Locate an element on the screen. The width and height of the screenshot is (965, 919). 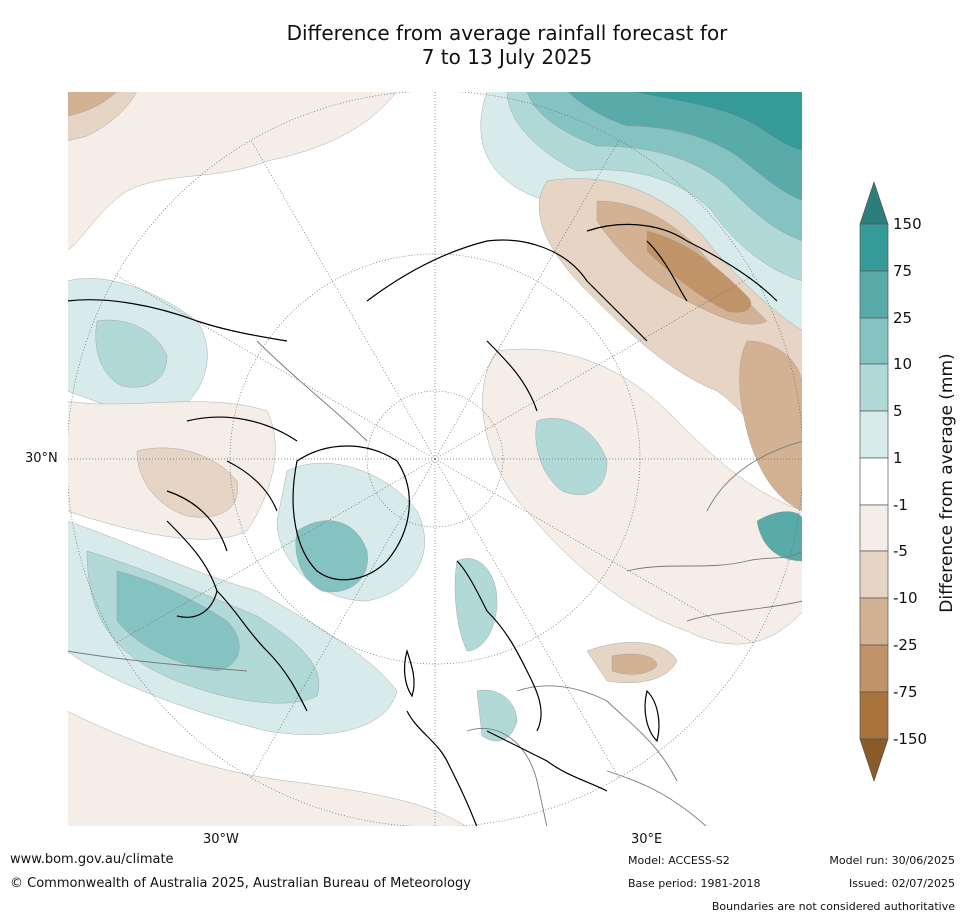
coastline-mediterranean is located at coordinates (547, 761).